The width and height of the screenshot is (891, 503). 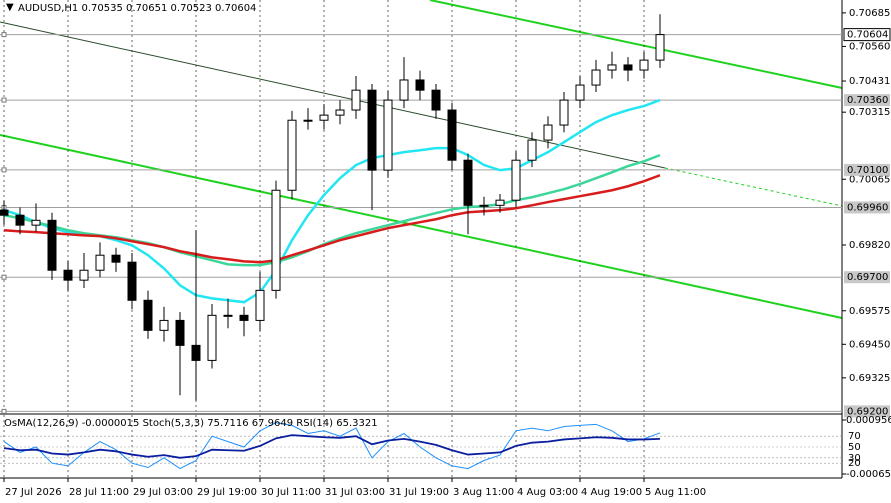 I want to click on triangle-icon: ▼, so click(x=10, y=7).